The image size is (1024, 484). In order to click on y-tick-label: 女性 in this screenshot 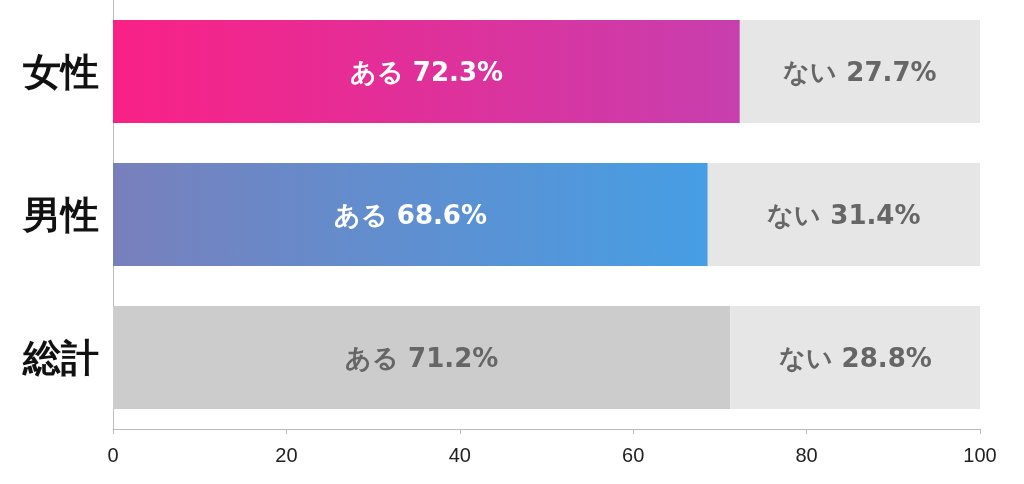, I will do `click(61, 71)`.